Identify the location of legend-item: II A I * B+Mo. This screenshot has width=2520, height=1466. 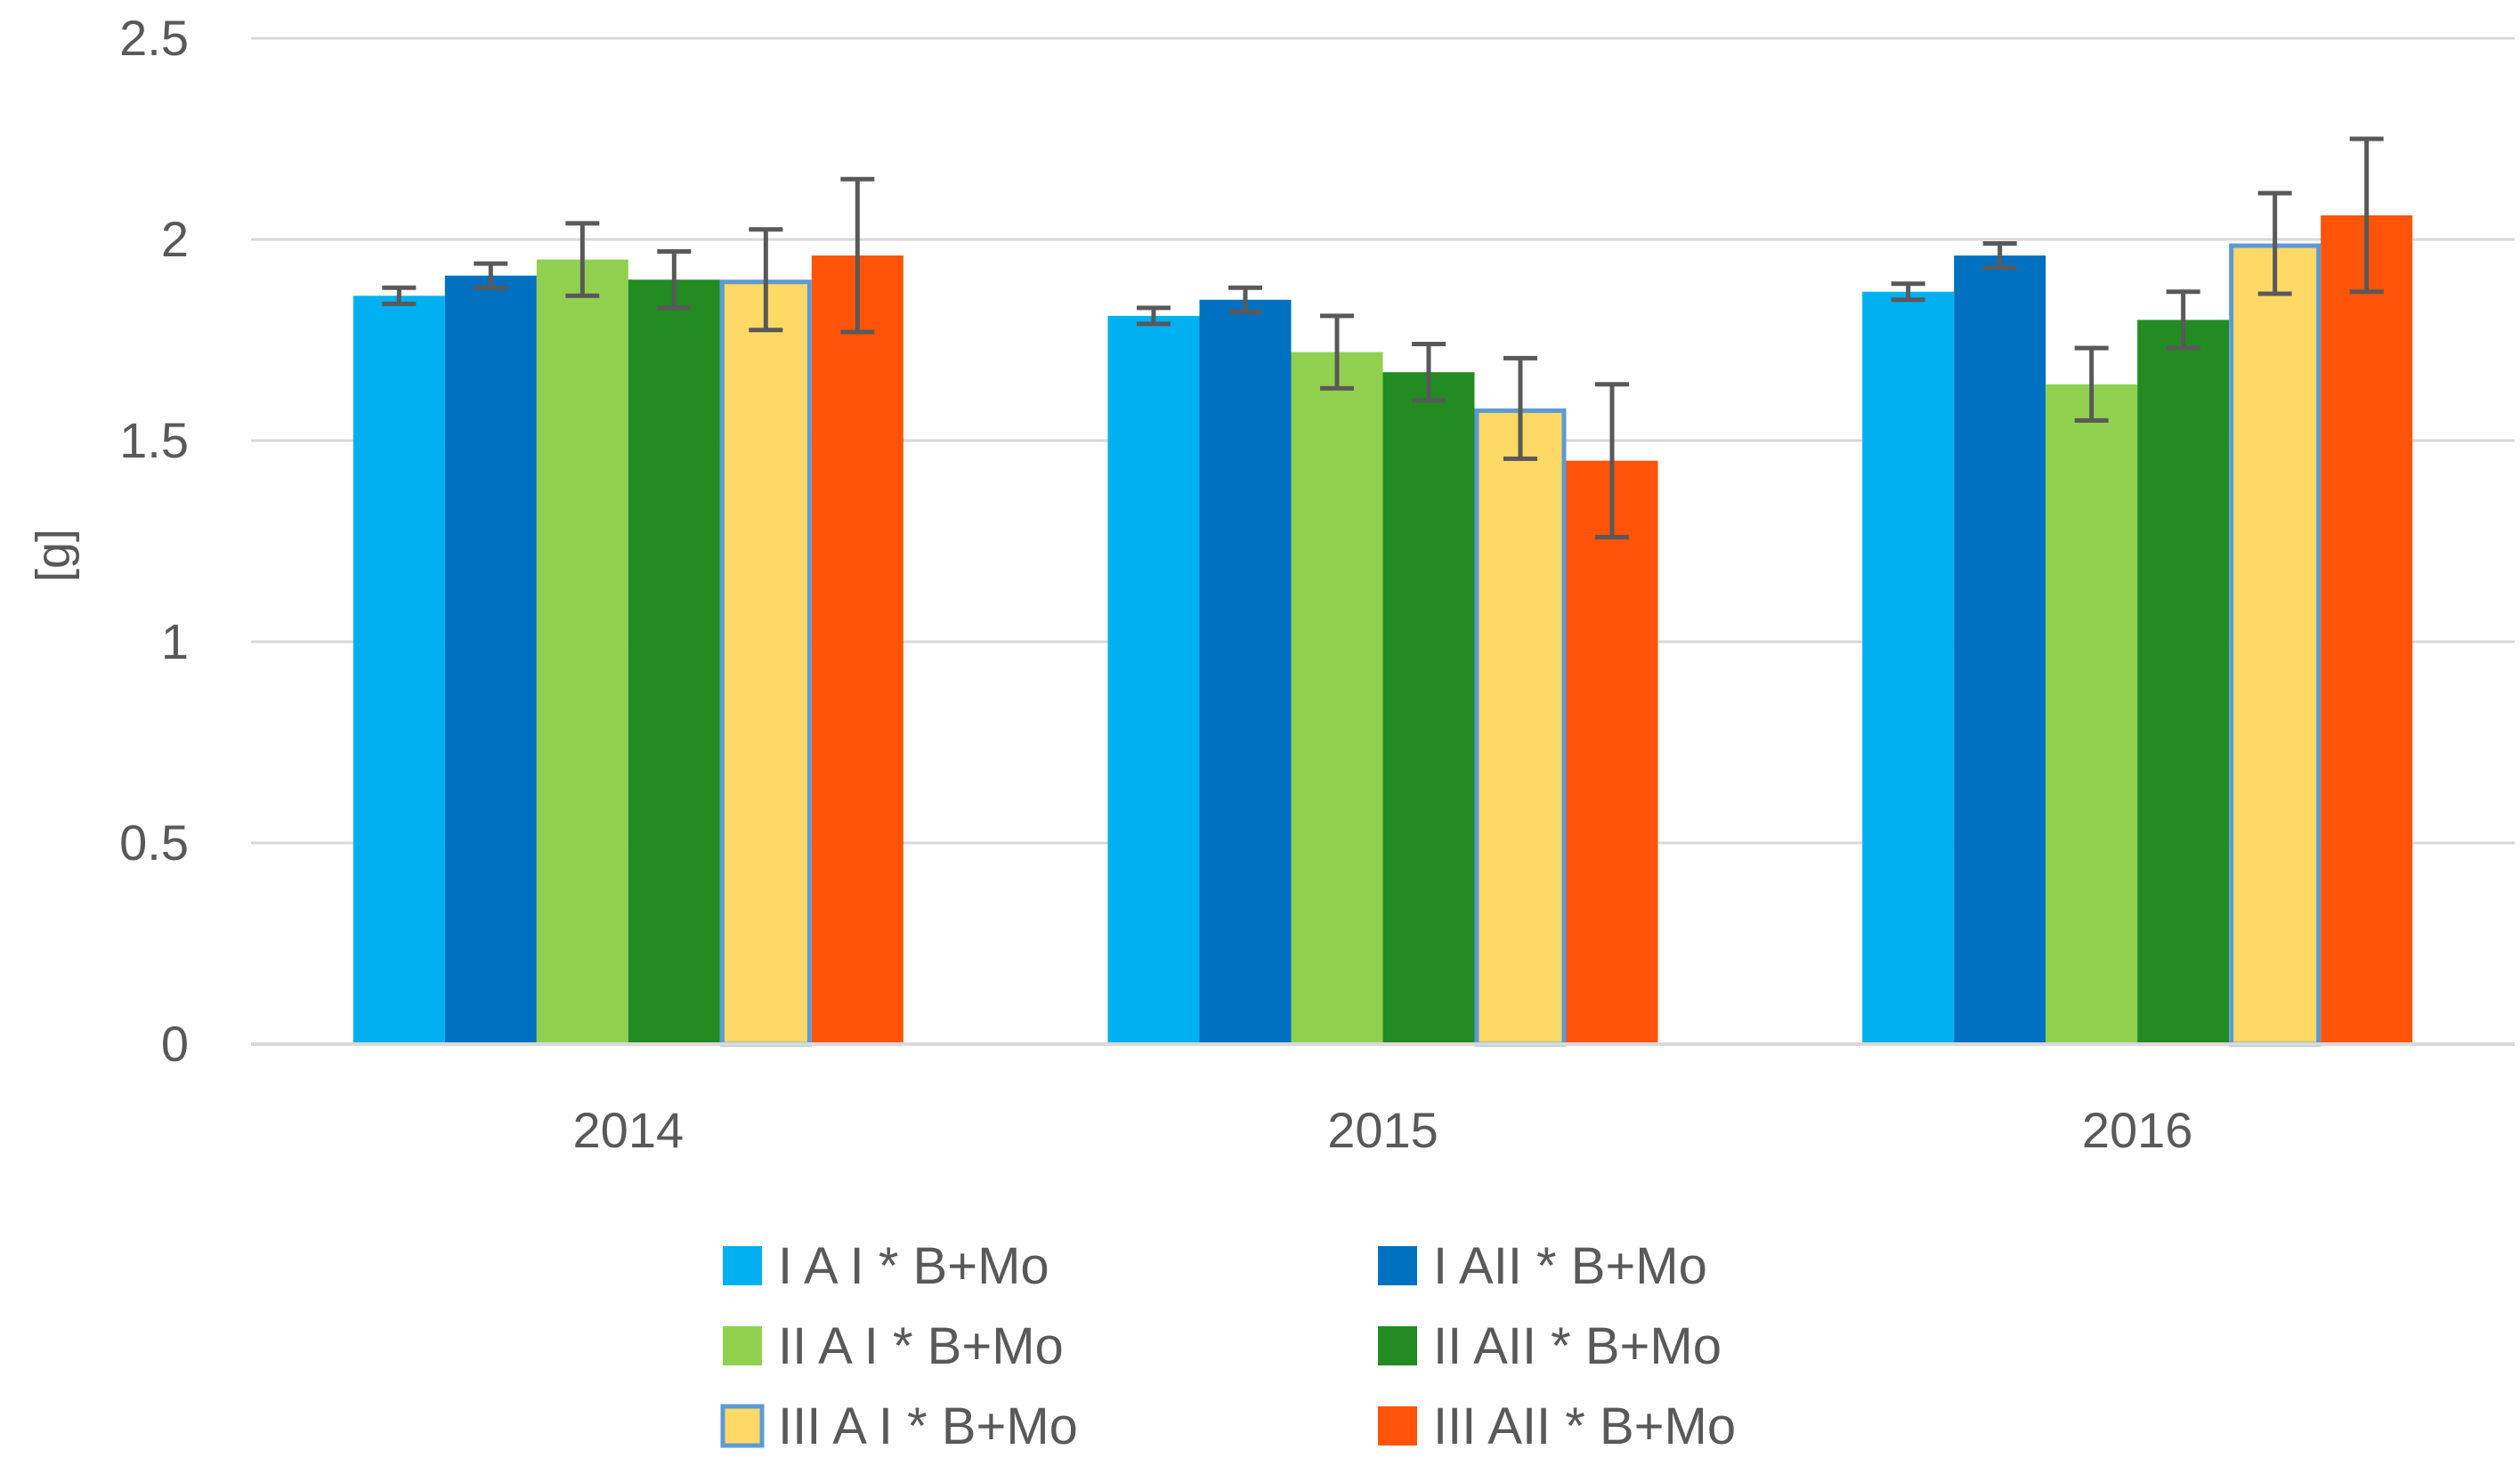
(893, 1346).